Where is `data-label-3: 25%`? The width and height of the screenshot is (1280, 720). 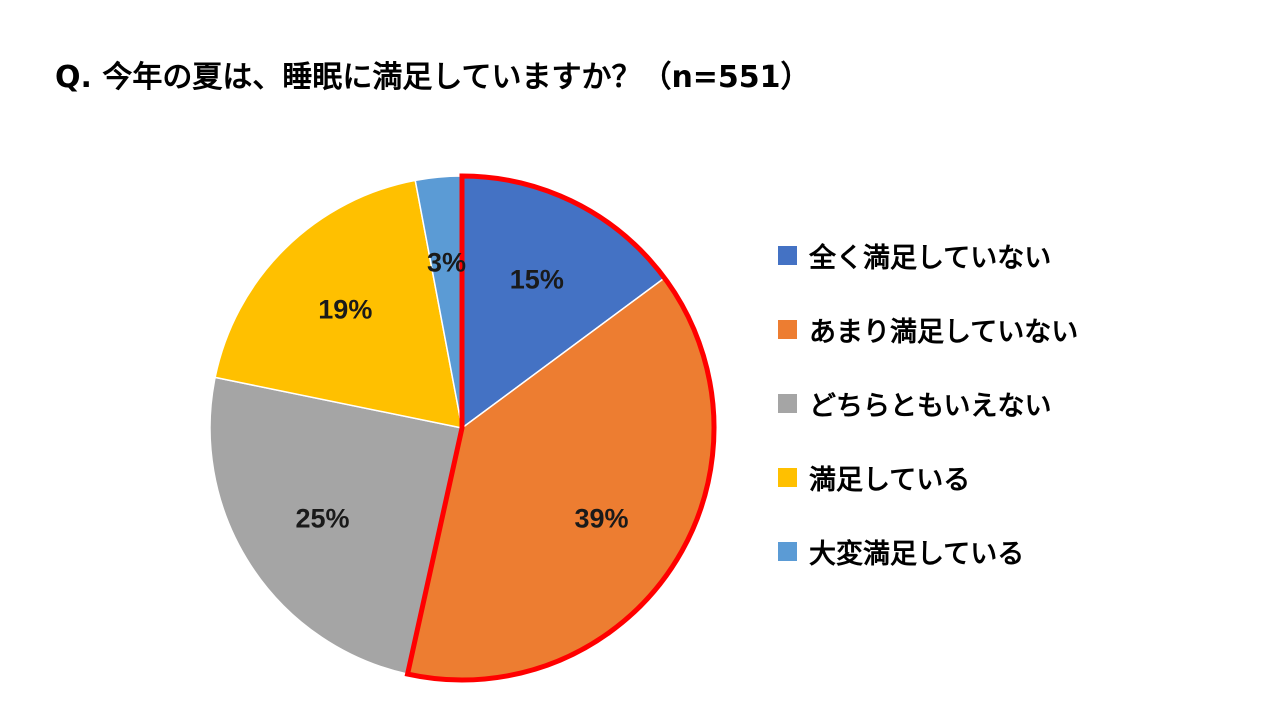 data-label-3: 25% is located at coordinates (322, 519).